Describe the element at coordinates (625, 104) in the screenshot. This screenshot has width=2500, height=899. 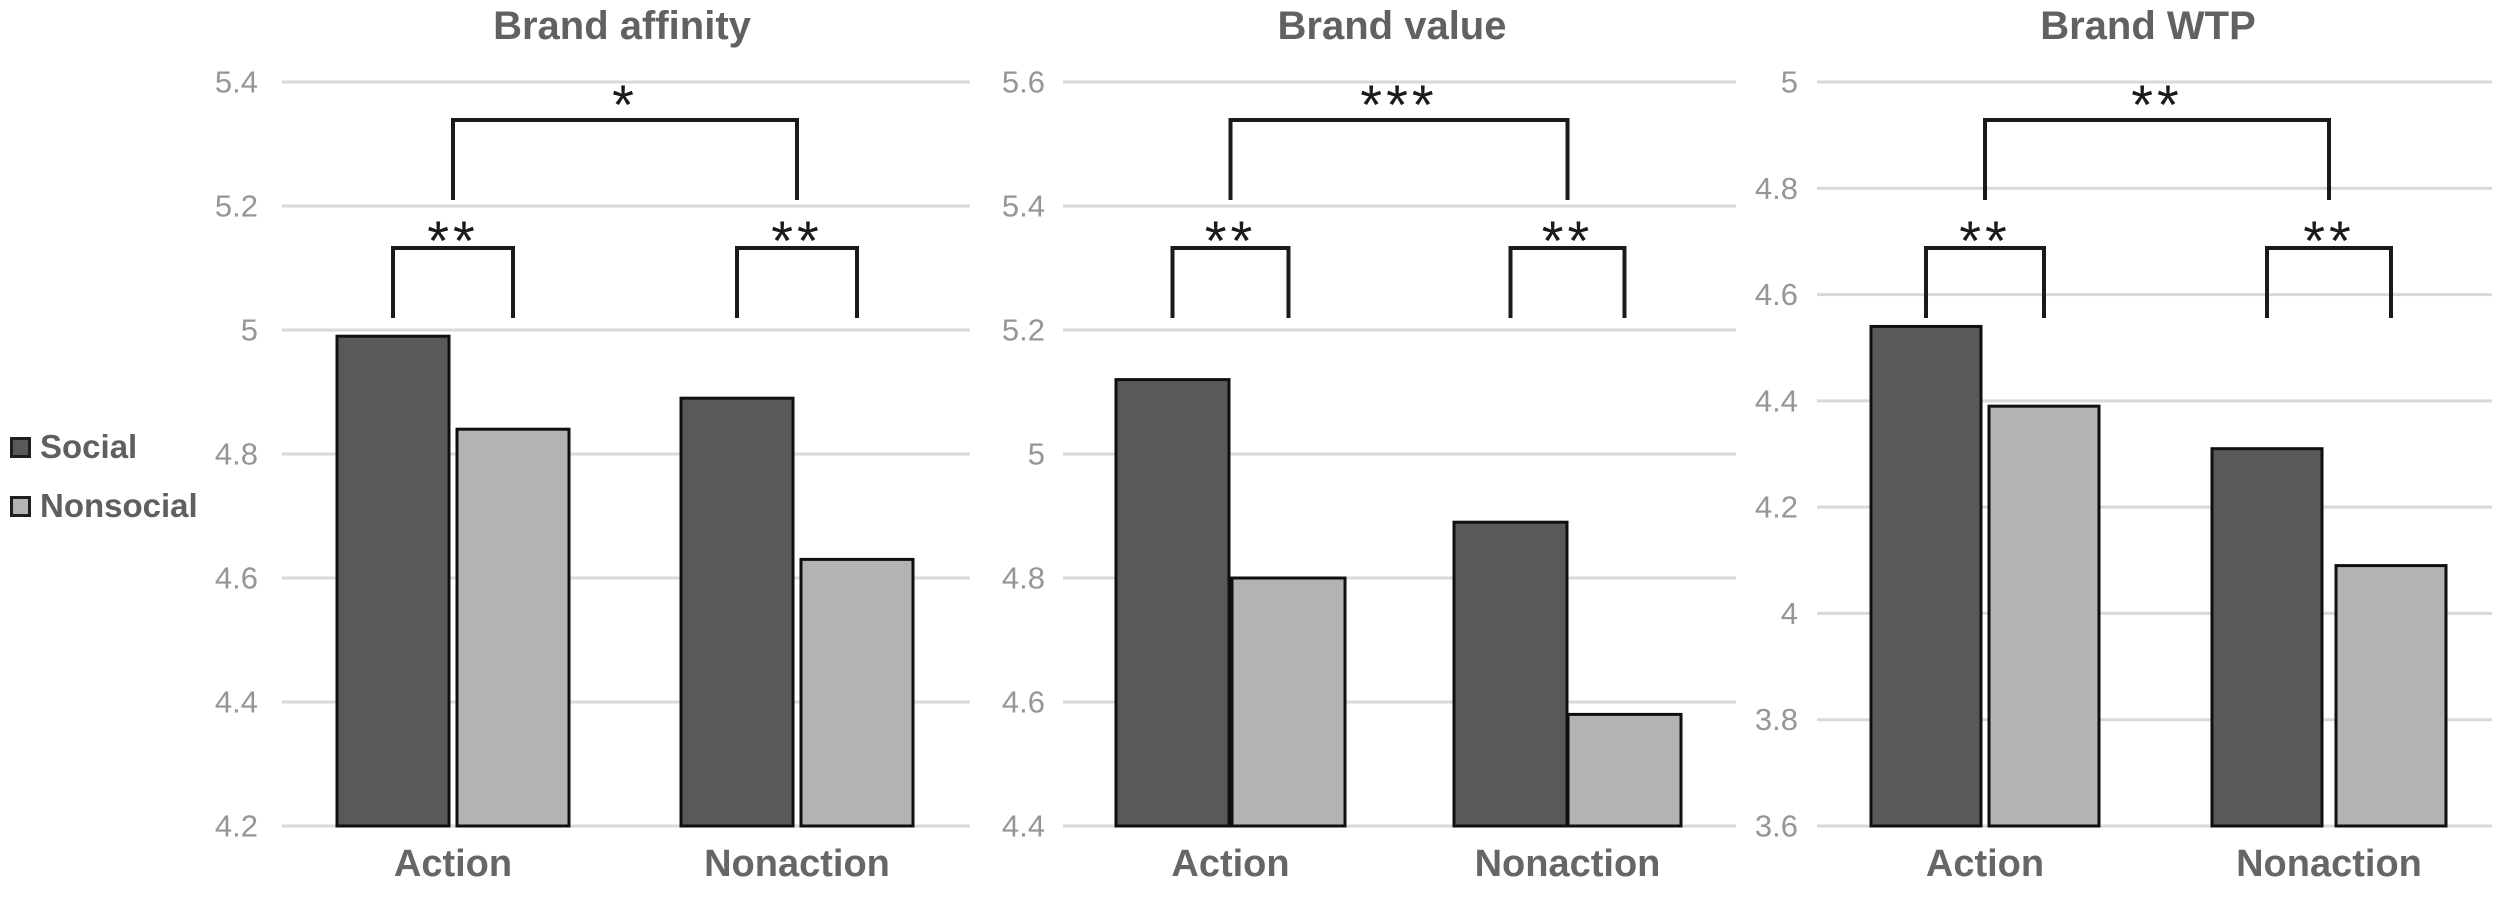
I see `between-groups-significance-stars: *` at that location.